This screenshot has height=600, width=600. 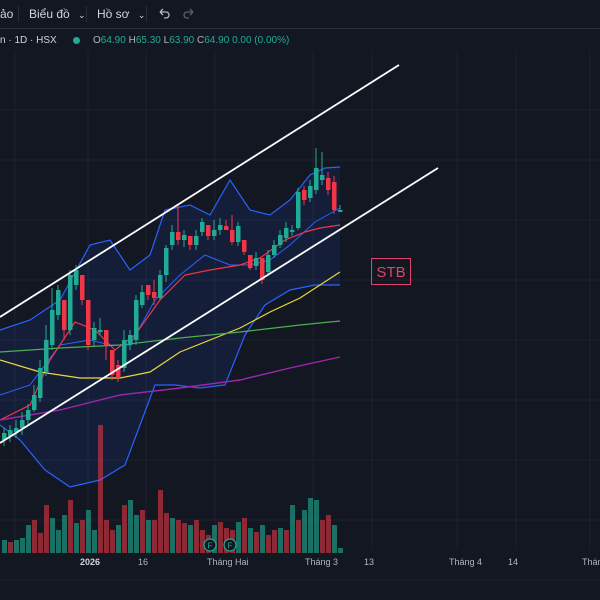 What do you see at coordinates (28, 40) in the screenshot?
I see `symbol-info: n · 1D · HSX` at bounding box center [28, 40].